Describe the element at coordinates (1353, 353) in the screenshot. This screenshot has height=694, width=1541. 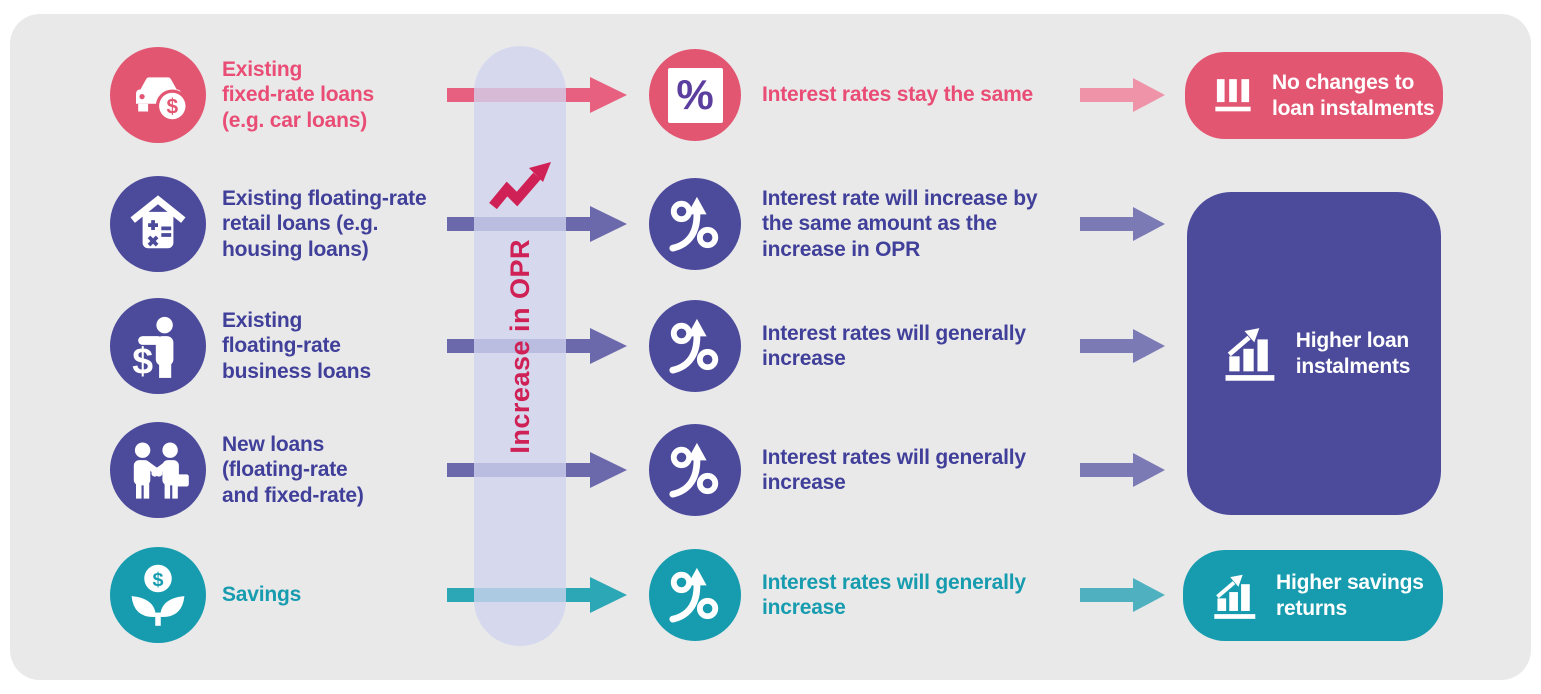
I see `outcome-label: Higher loan instalments` at that location.